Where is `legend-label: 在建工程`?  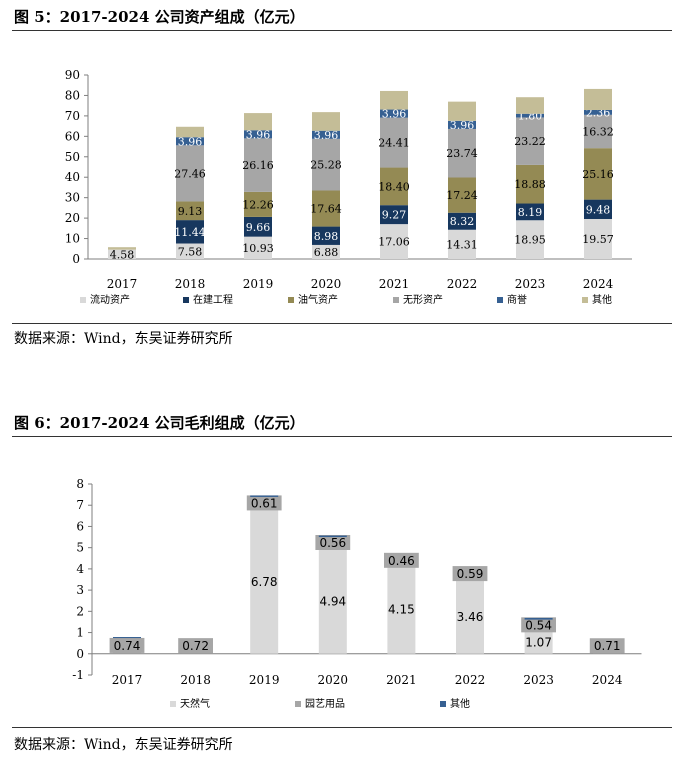 legend-label: 在建工程 is located at coordinates (213, 299).